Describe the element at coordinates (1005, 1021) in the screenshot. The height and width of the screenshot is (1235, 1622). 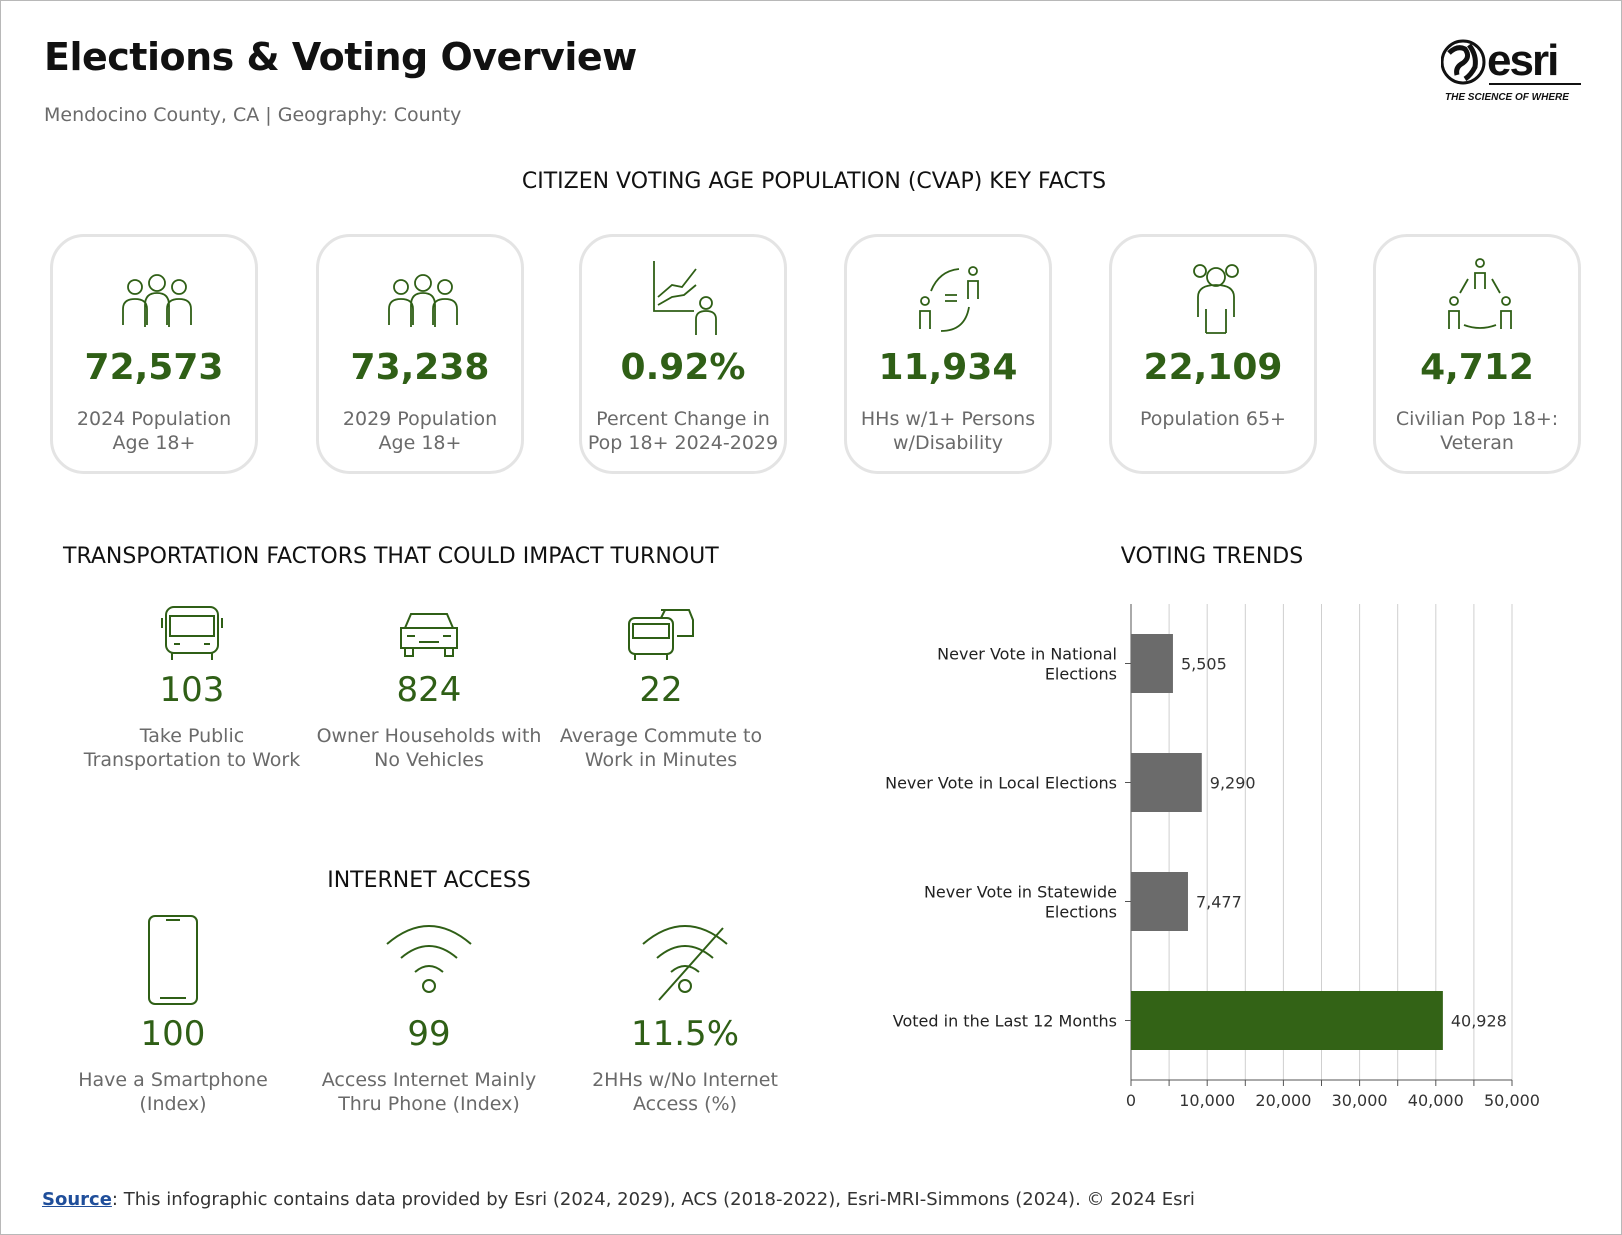
I see `category-label: Voted in the Last 12 Months` at that location.